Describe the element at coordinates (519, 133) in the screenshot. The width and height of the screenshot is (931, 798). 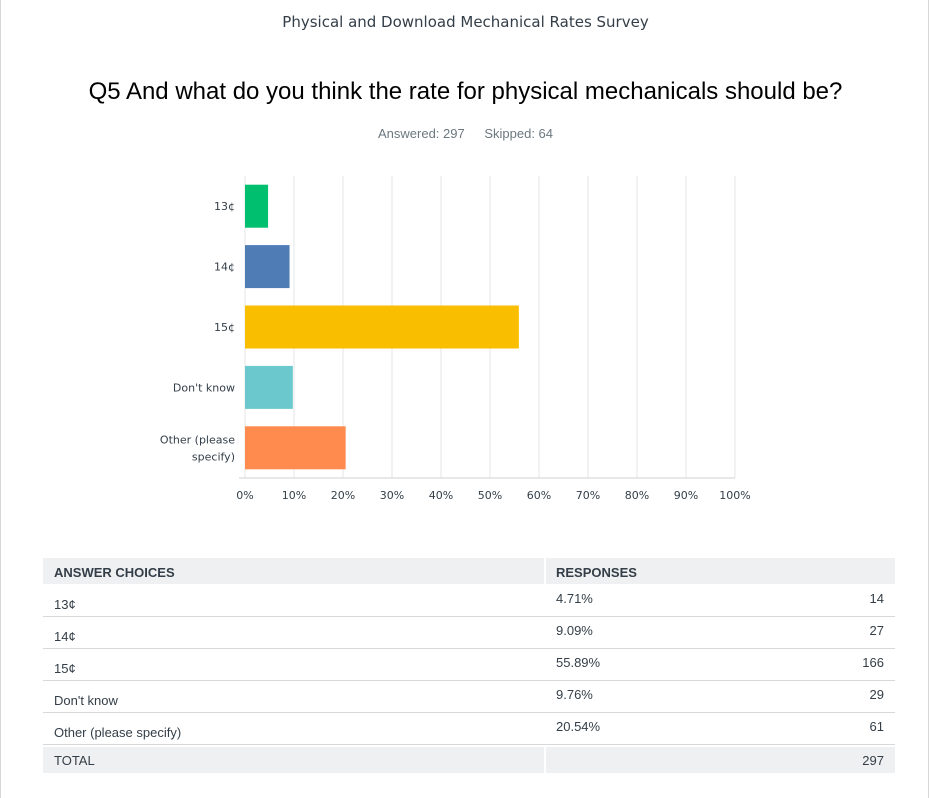
I see `skipped-count: Skipped: 64` at that location.